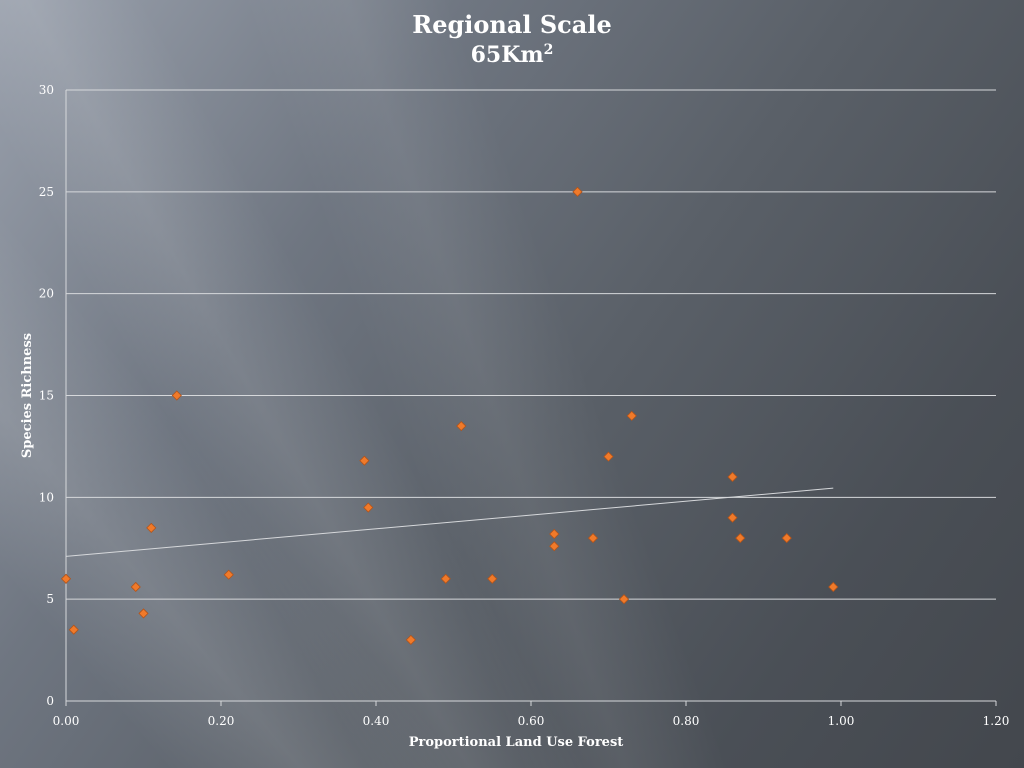 The height and width of the screenshot is (768, 1024). I want to click on x-axis-title: Proportional Land Use Forest, so click(516, 742).